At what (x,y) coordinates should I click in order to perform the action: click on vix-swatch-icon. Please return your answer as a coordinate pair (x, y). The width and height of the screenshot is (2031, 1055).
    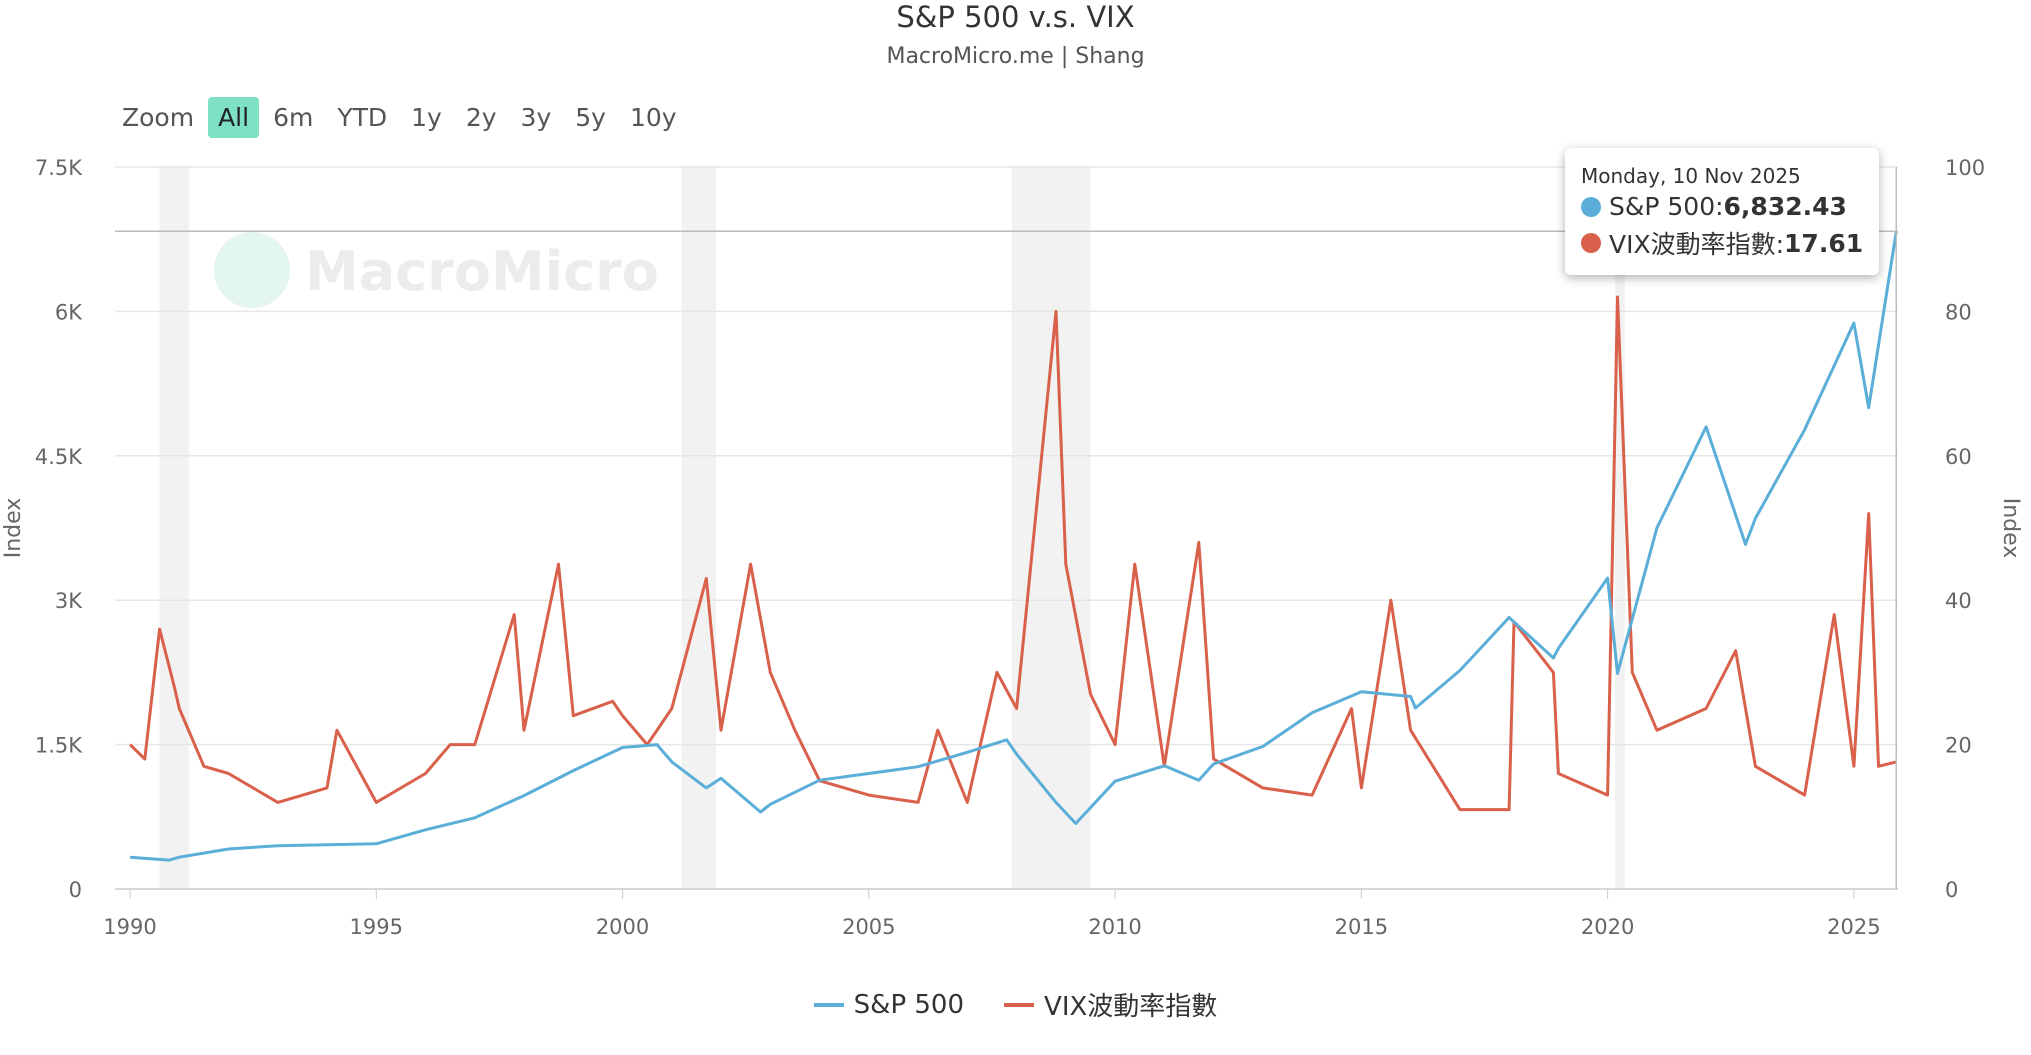
    Looking at the image, I should click on (1019, 1004).